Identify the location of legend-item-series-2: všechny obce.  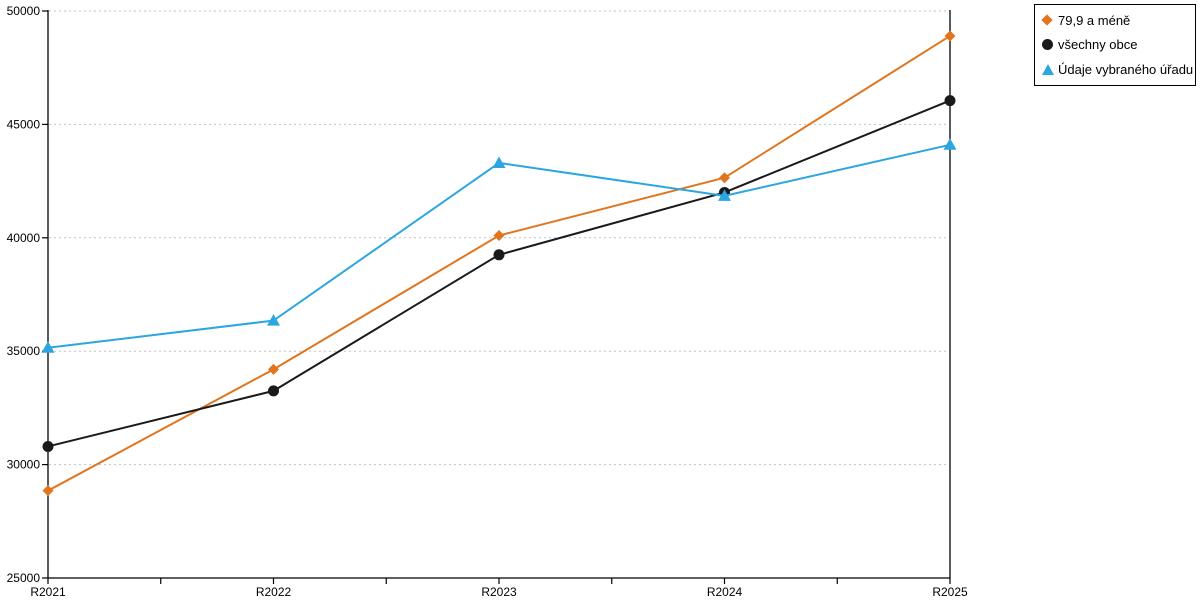
(1115, 45).